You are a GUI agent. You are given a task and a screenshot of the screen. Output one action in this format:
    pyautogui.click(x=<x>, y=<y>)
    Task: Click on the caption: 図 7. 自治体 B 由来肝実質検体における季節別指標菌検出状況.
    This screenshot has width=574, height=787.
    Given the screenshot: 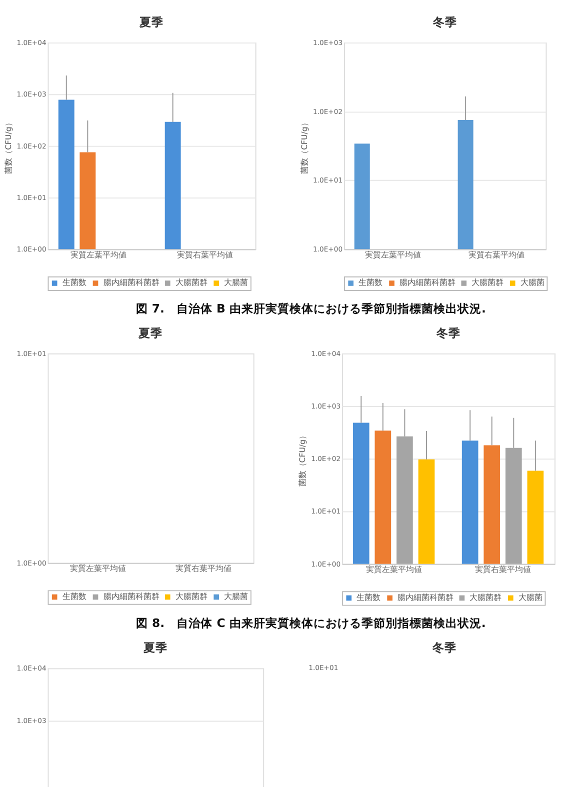 What is the action you would take?
    pyautogui.click(x=311, y=308)
    